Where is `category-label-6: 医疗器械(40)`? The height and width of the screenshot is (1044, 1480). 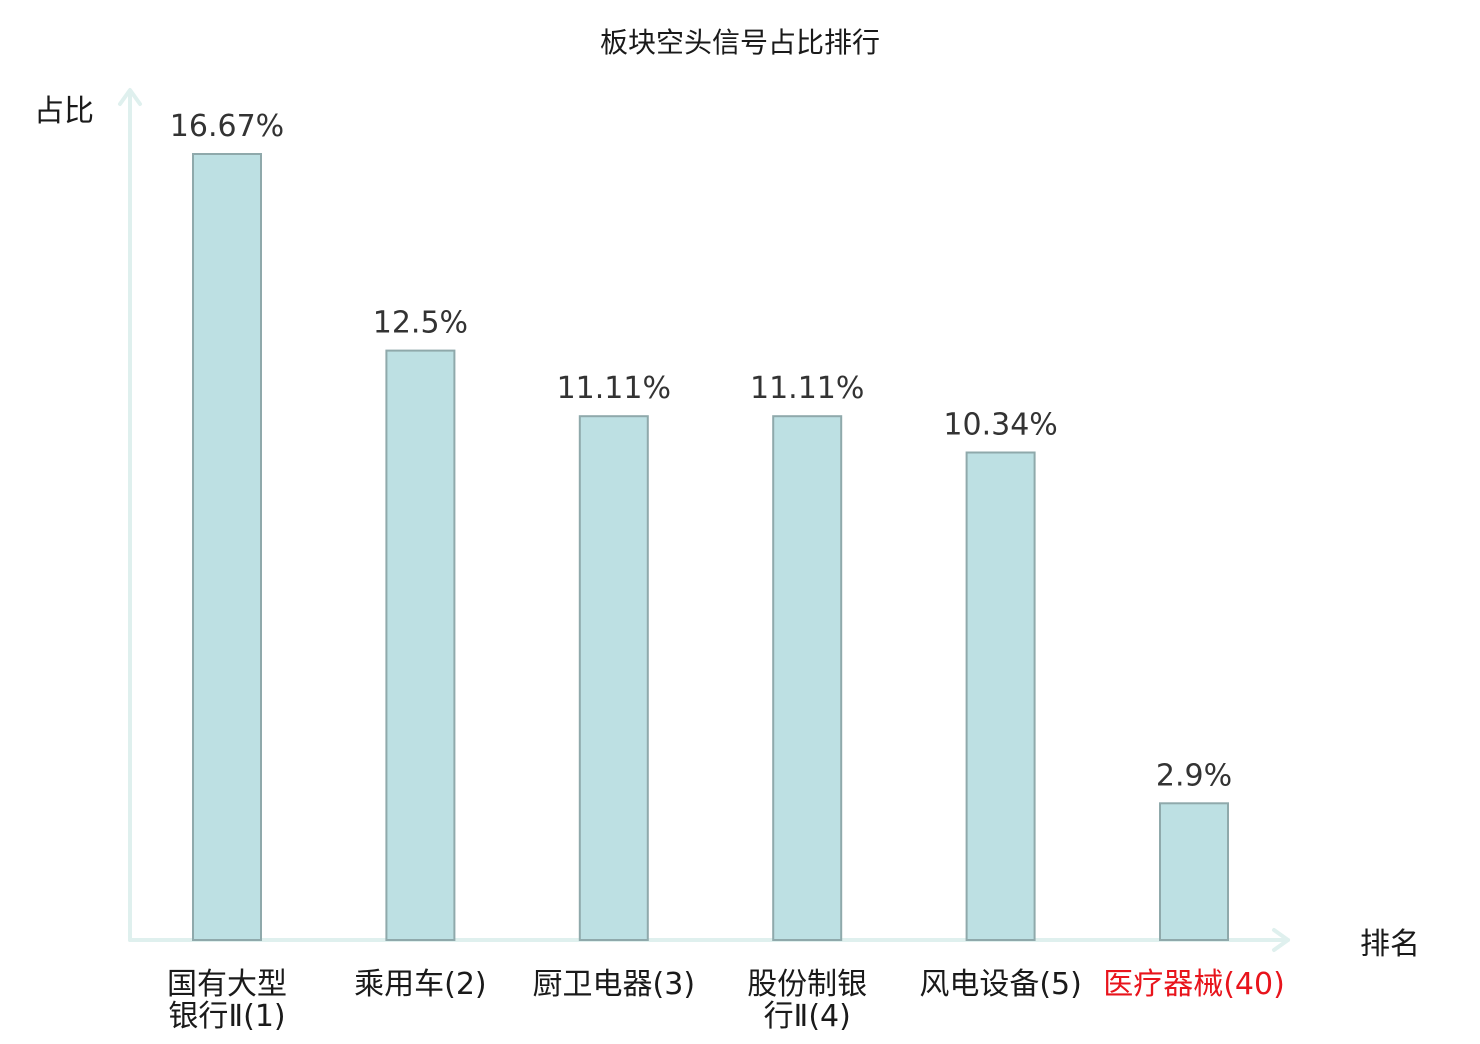 category-label-6: 医疗器械(40) is located at coordinates (1194, 984).